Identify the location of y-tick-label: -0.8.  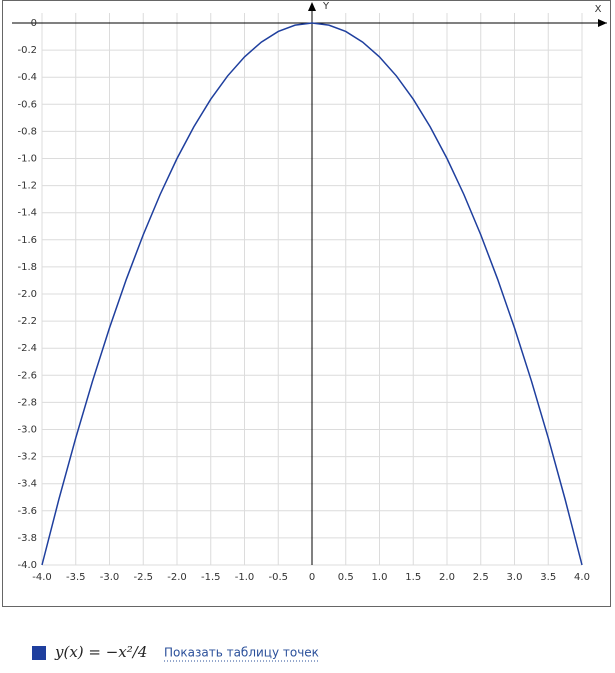
(27, 131).